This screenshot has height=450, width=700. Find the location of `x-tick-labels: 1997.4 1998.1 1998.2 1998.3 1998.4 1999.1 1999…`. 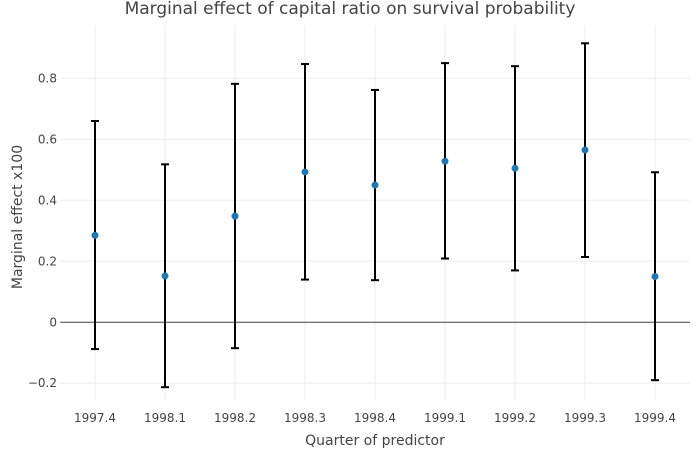

x-tick-labels: 1997.4 1998.1 1998.2 1998.3 1998.4 1999.1 1999… is located at coordinates (375, 418).